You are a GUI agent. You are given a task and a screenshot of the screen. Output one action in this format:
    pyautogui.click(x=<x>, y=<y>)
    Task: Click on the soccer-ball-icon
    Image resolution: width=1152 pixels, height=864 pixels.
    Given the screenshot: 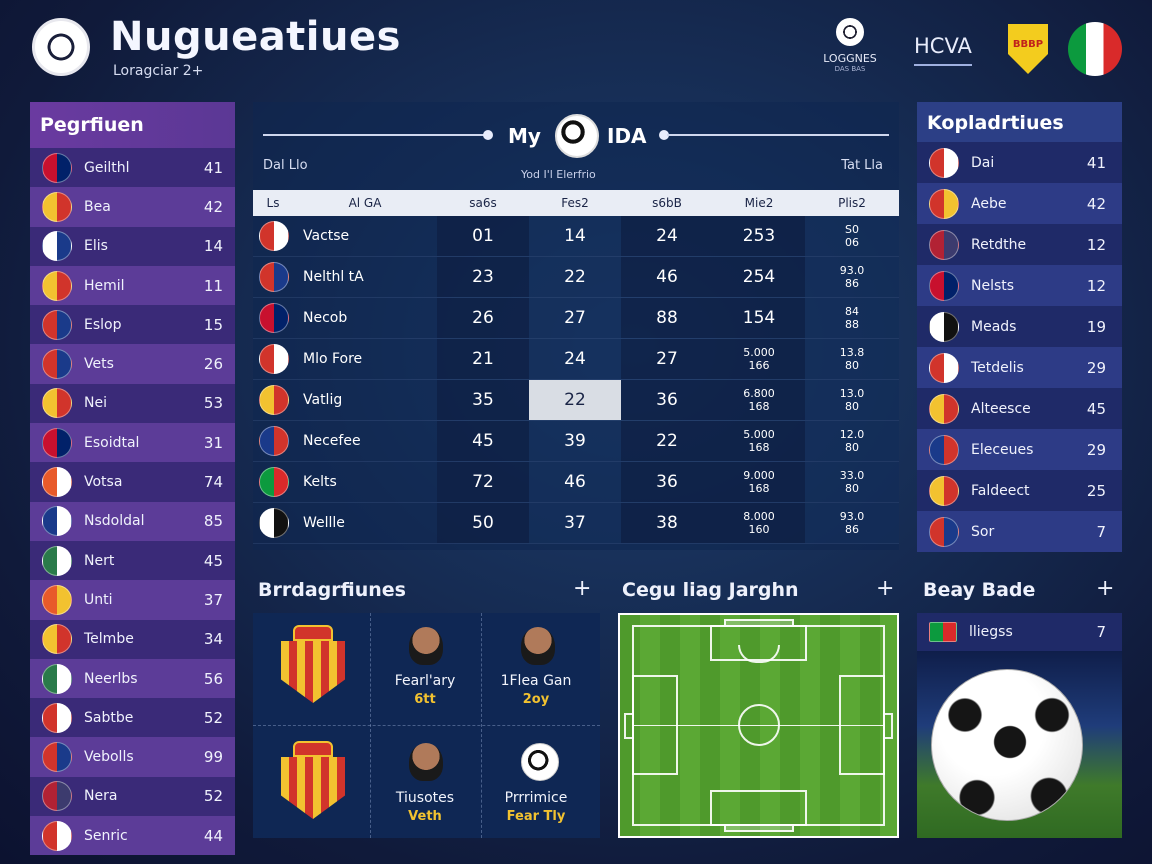 What is the action you would take?
    pyautogui.click(x=577, y=136)
    